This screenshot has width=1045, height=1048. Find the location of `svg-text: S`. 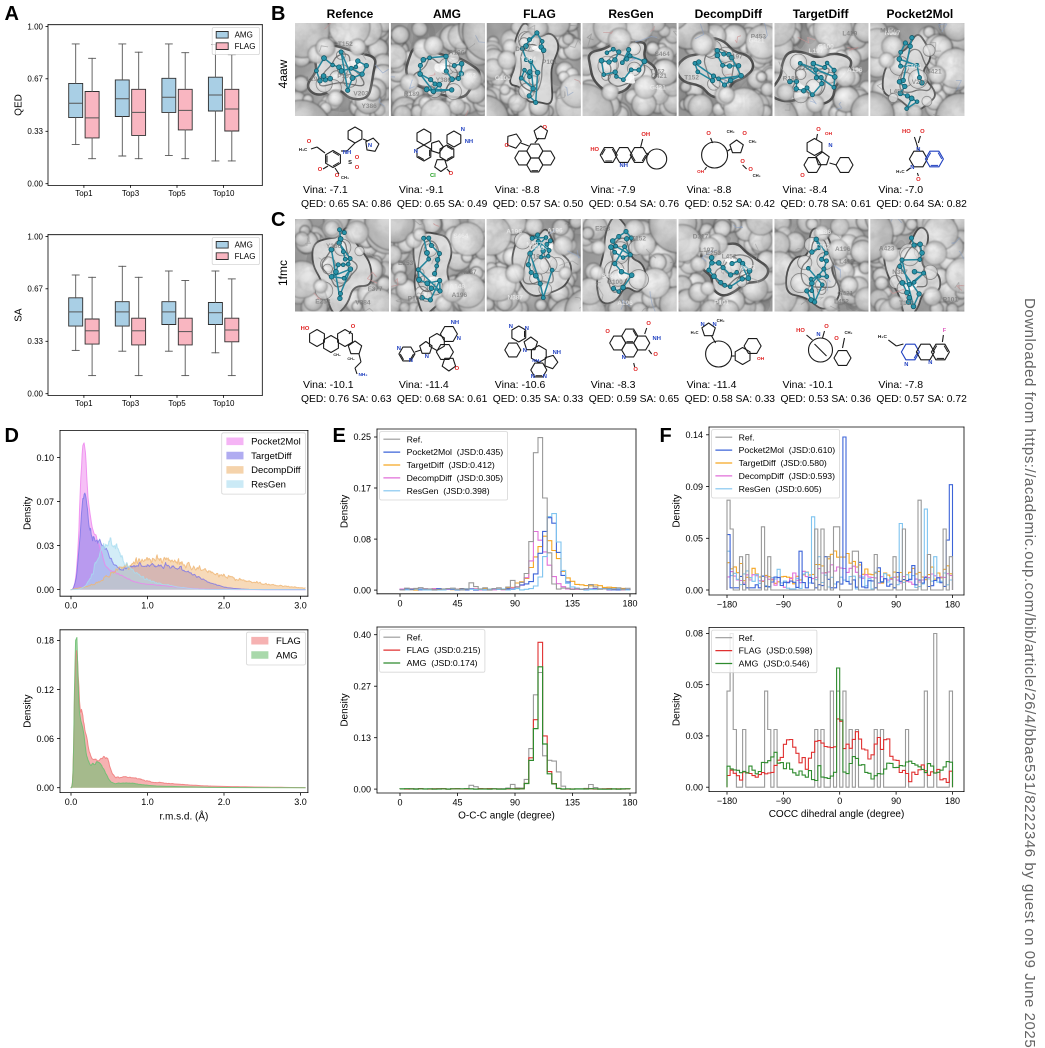

svg-text: S is located at coordinates (350, 163).